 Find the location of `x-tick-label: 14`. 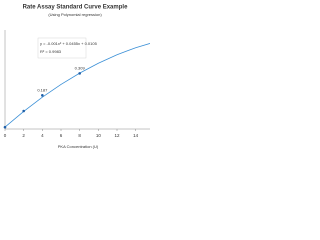

x-tick-label: 14 is located at coordinates (136, 135).